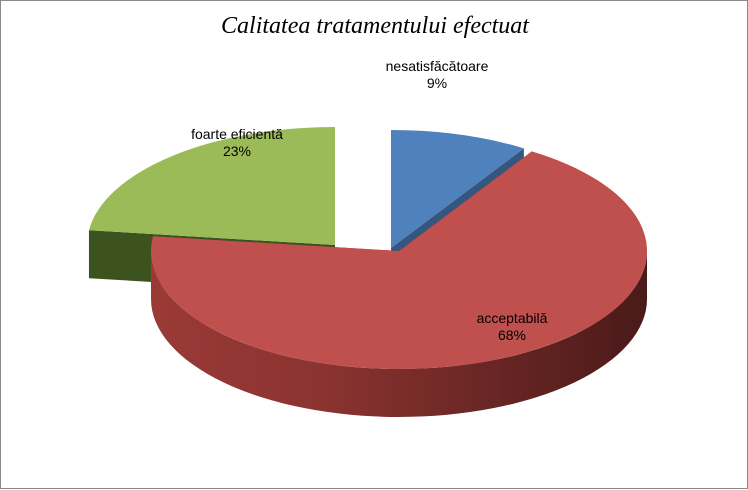 This screenshot has height=490, width=748. I want to click on slice-top-nesatisfacatoare, so click(457, 189).